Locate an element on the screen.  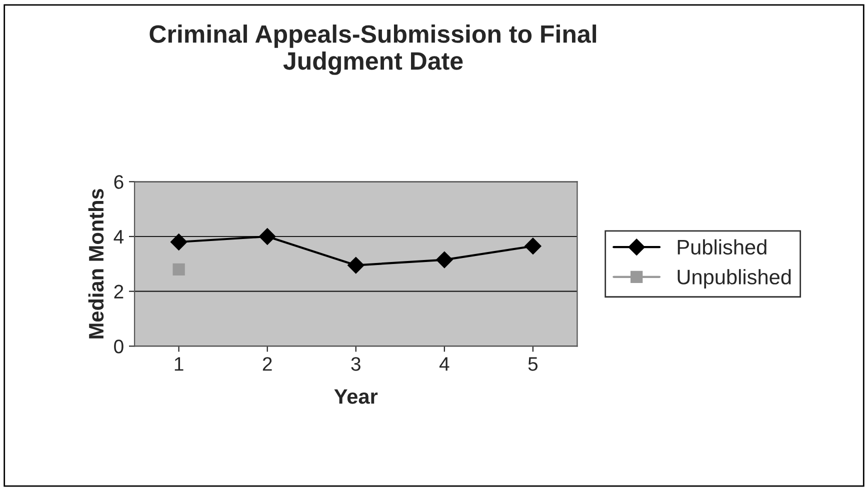
y-tick-label: 4 is located at coordinates (119, 237).